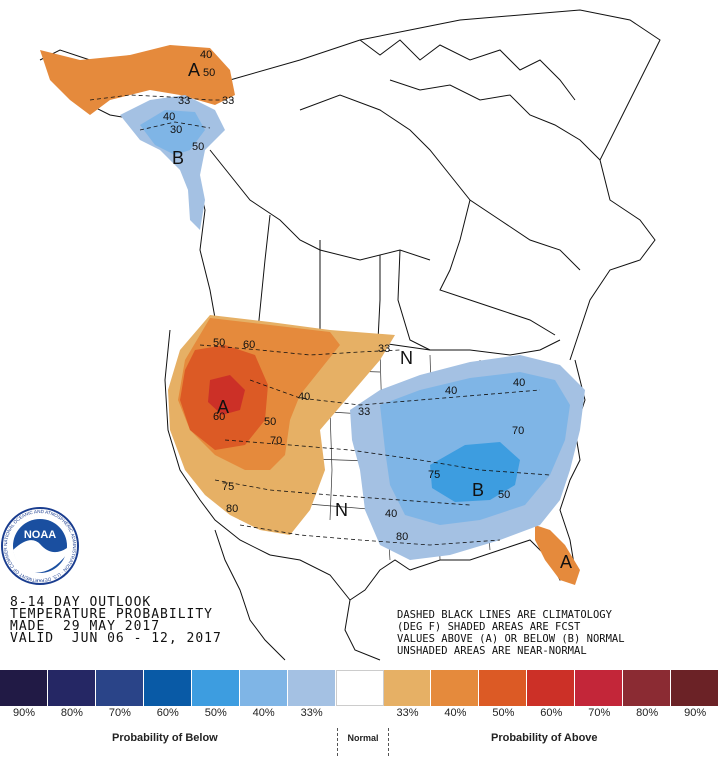 The image size is (719, 760). I want to click on logo-text: NOAA, so click(40, 535).